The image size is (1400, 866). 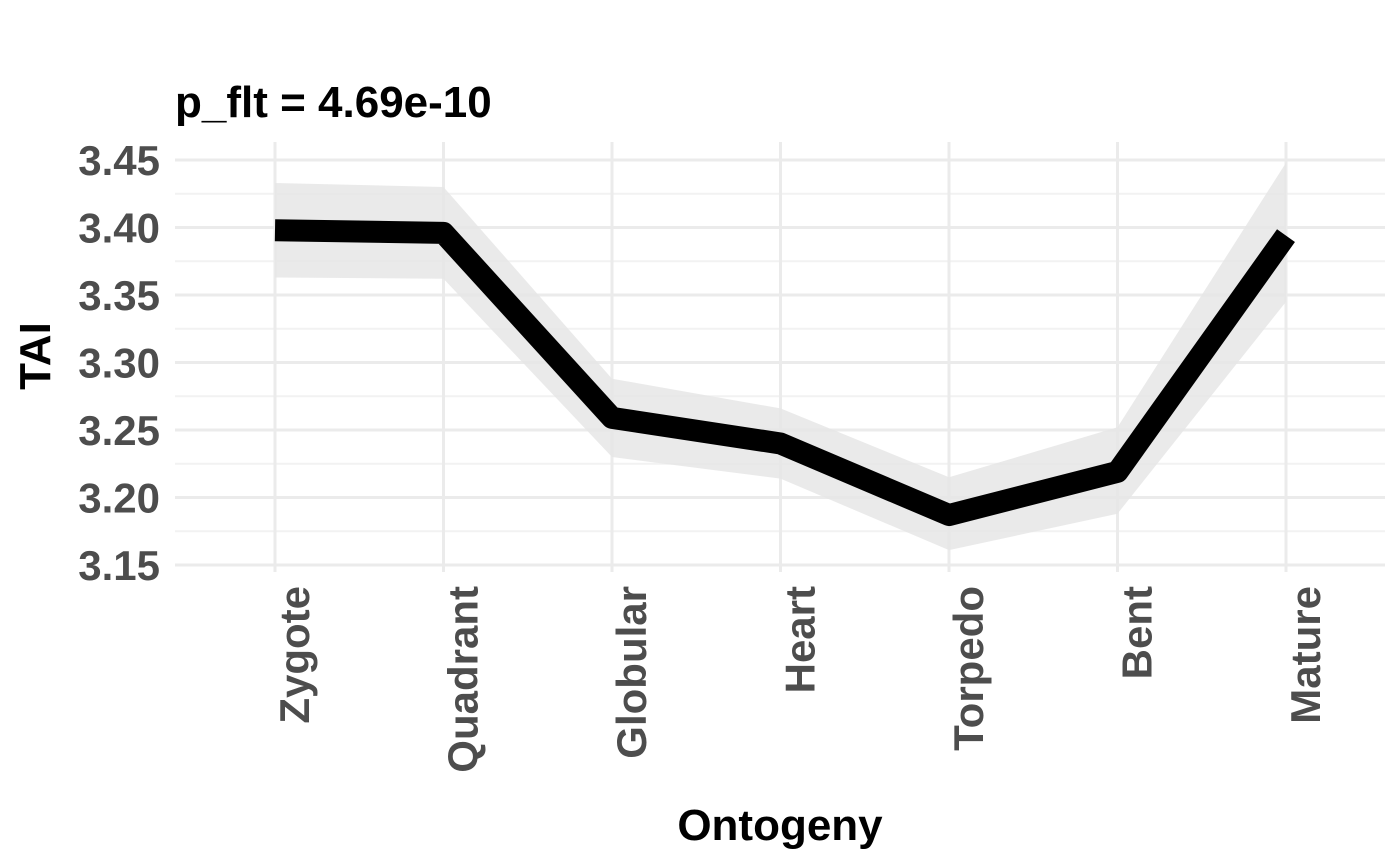 What do you see at coordinates (119, 565) in the screenshot?
I see `y-tick-label: 3.15` at bounding box center [119, 565].